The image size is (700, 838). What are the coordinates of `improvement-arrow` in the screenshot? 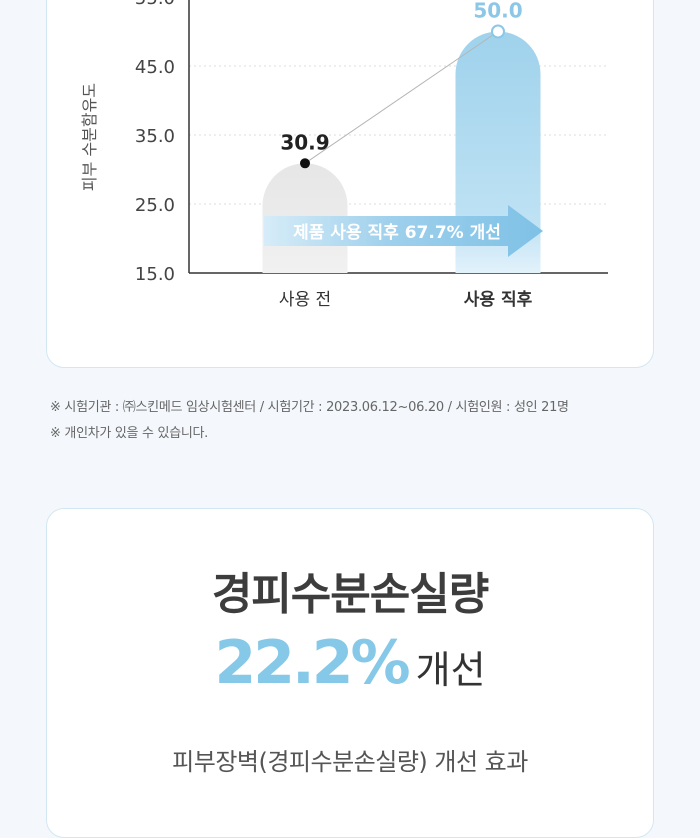 It's located at (403, 231).